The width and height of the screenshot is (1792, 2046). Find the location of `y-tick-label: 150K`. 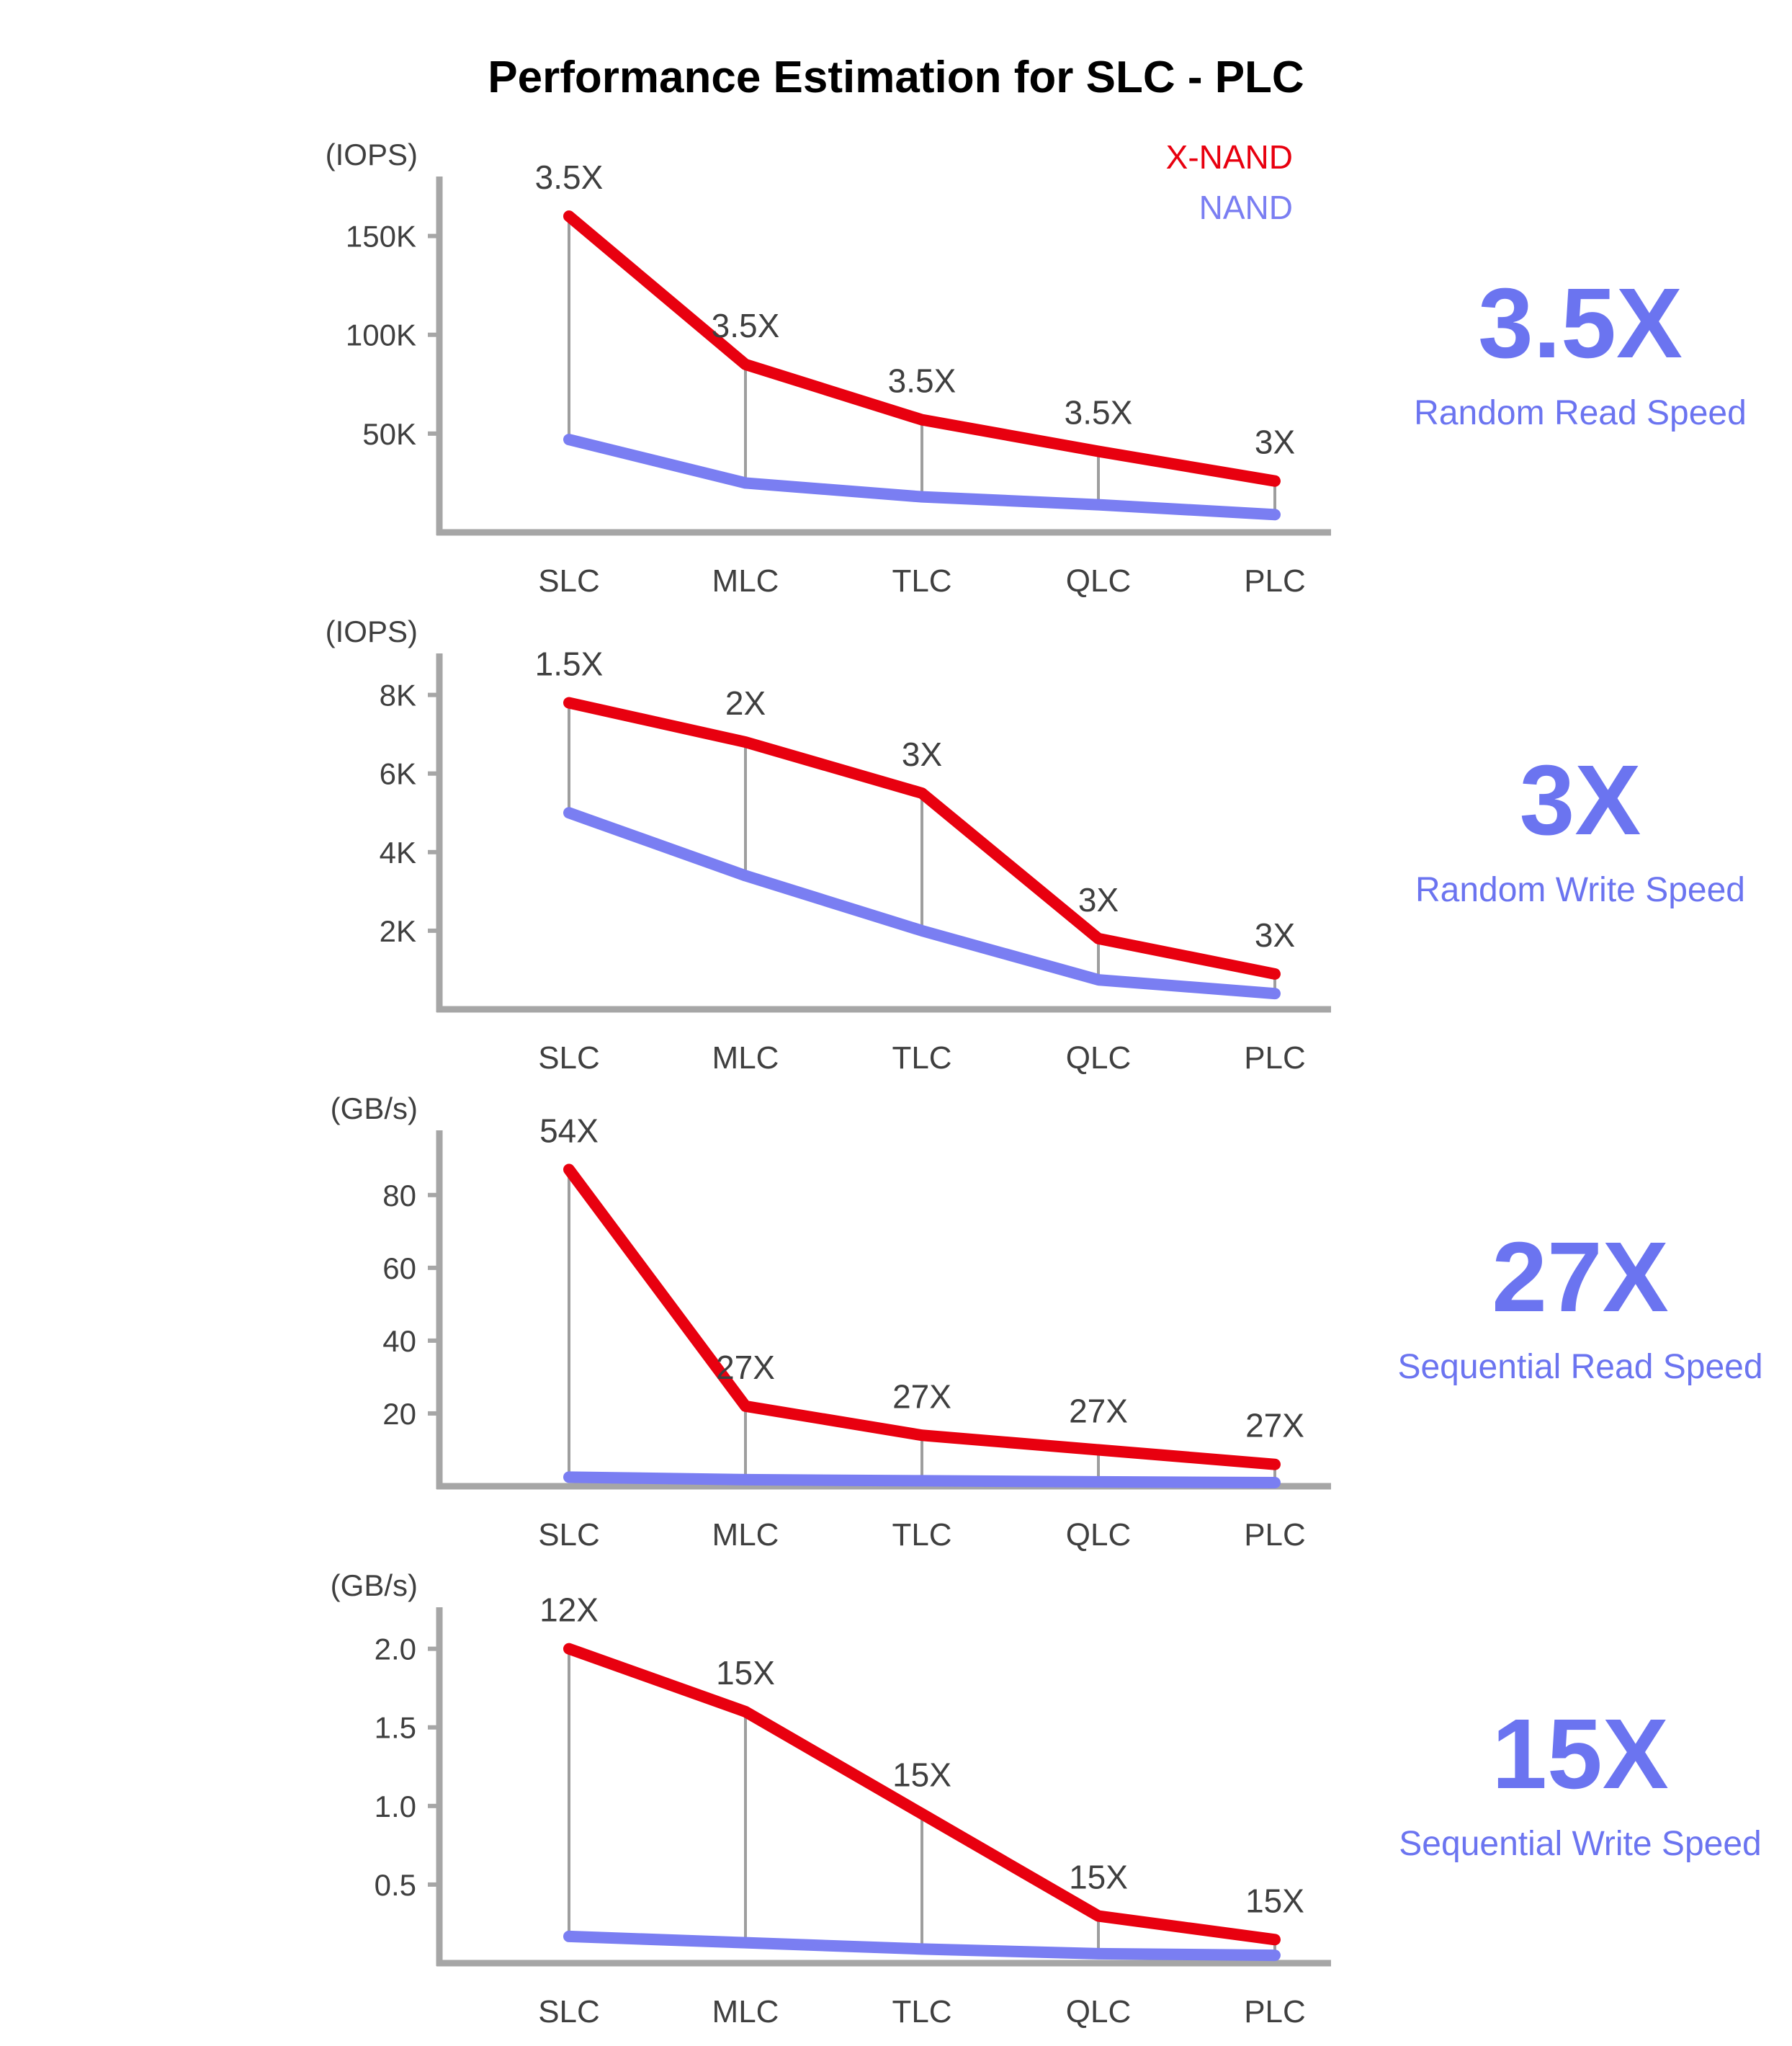

y-tick-label: 150K is located at coordinates (381, 237).